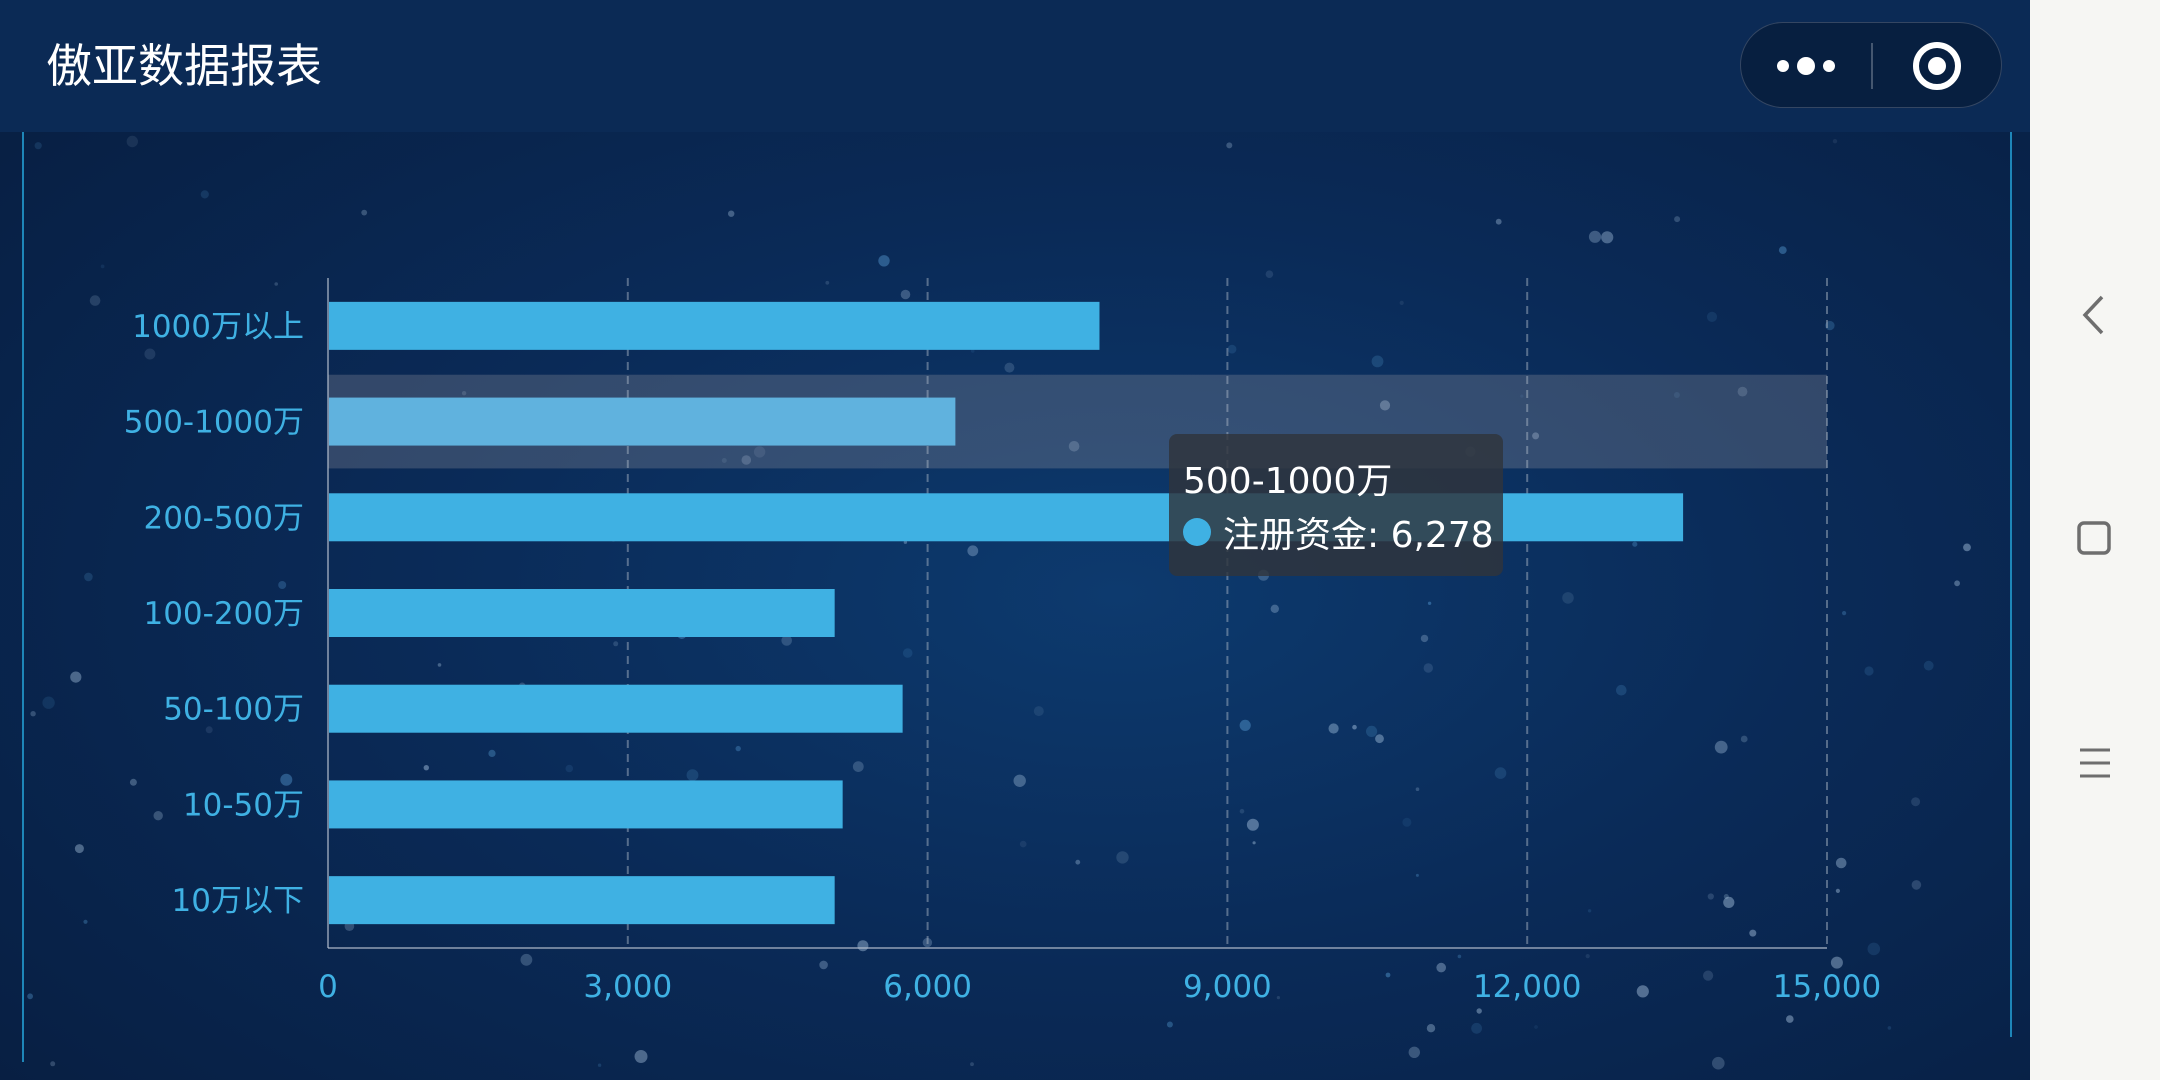 This screenshot has width=2160, height=1080. What do you see at coordinates (1827, 987) in the screenshot?
I see `x-tick-label: 15,000` at bounding box center [1827, 987].